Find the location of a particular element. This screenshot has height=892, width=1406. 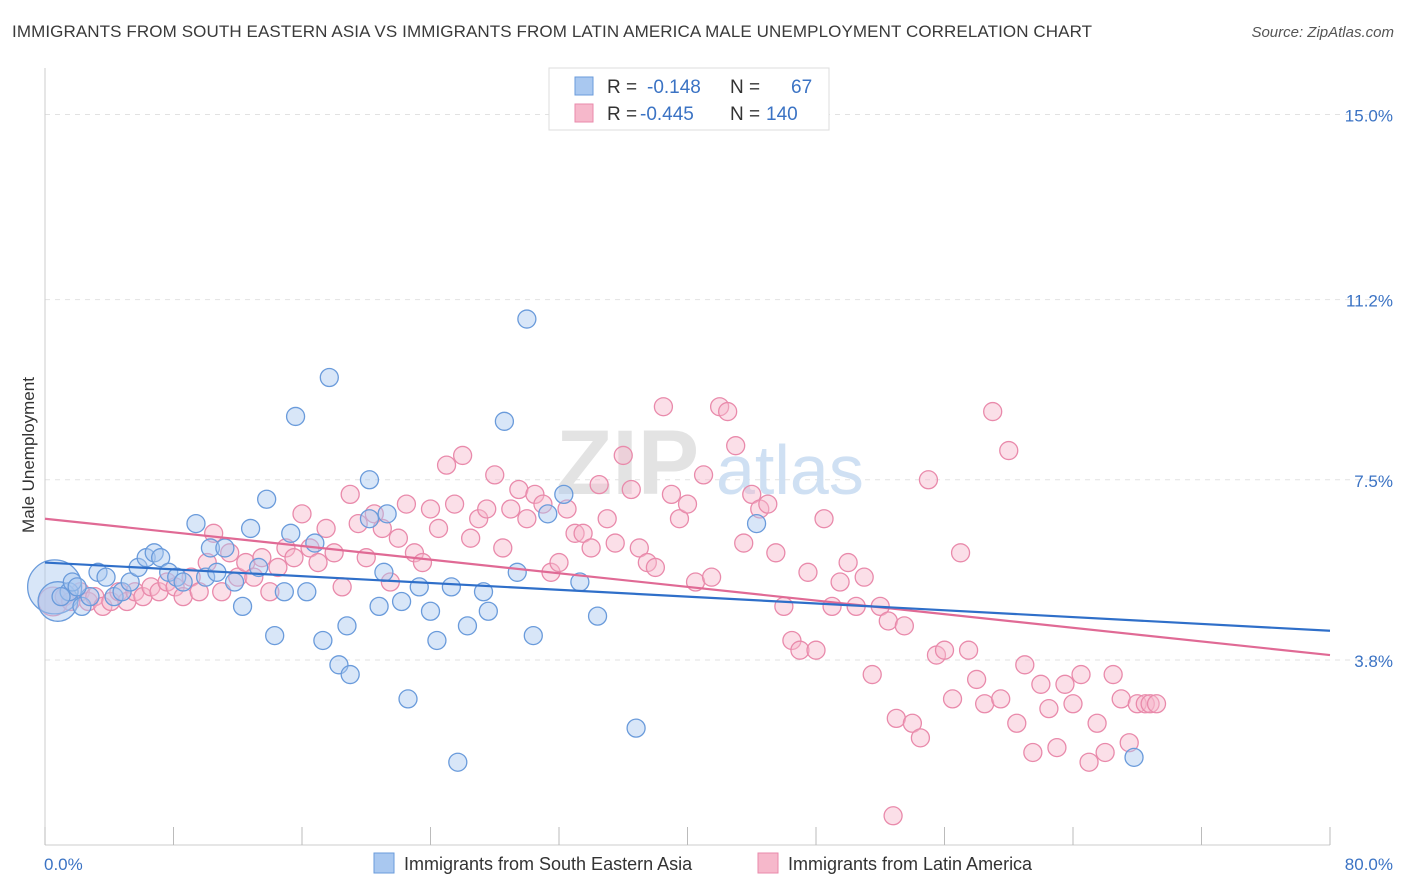

bottom-legend-swatch-series2 is located at coordinates (768, 863).